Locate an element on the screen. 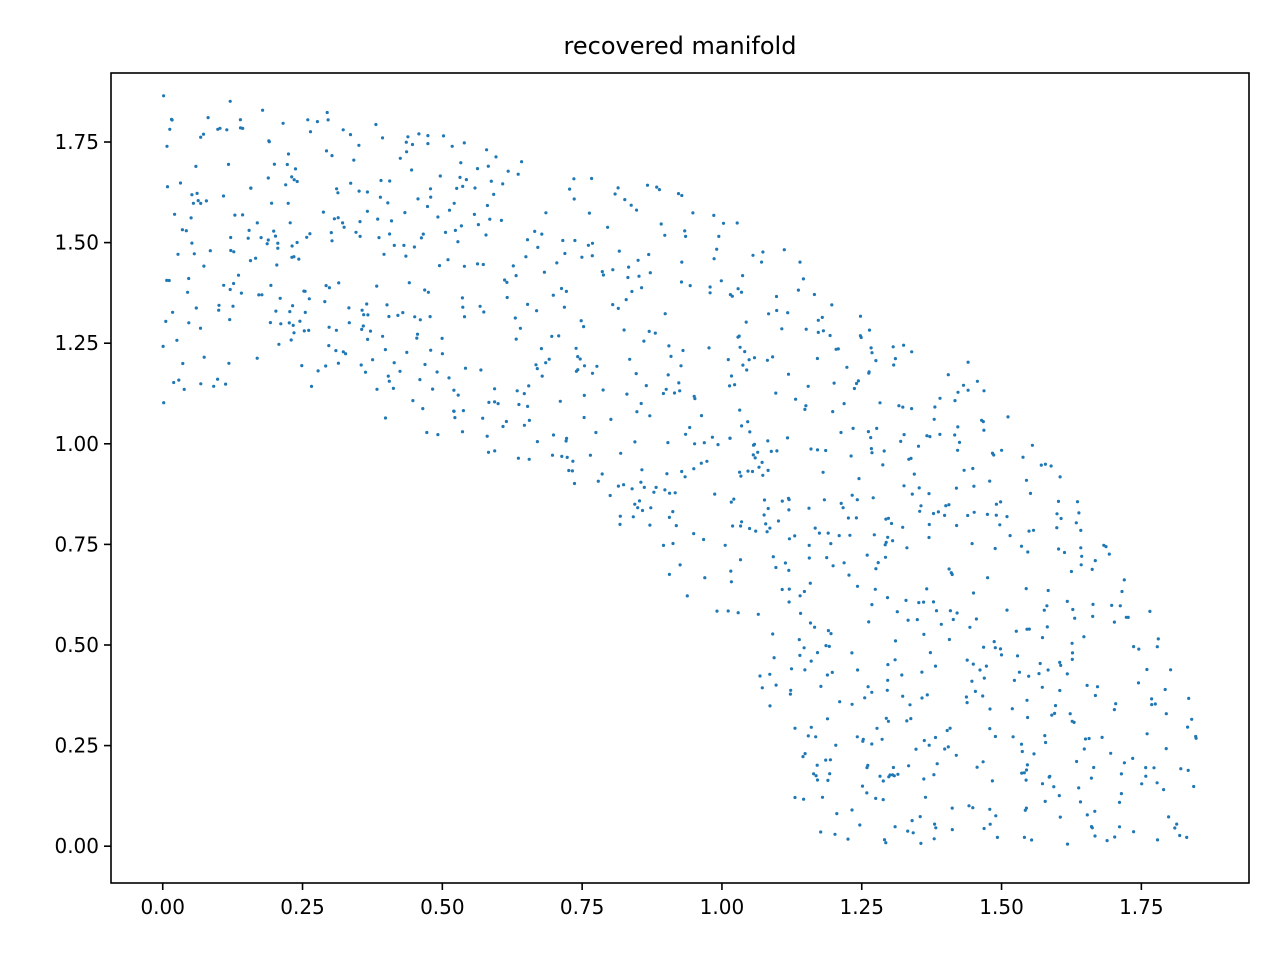  y-tick-label: 0.25 is located at coordinates (76, 746).